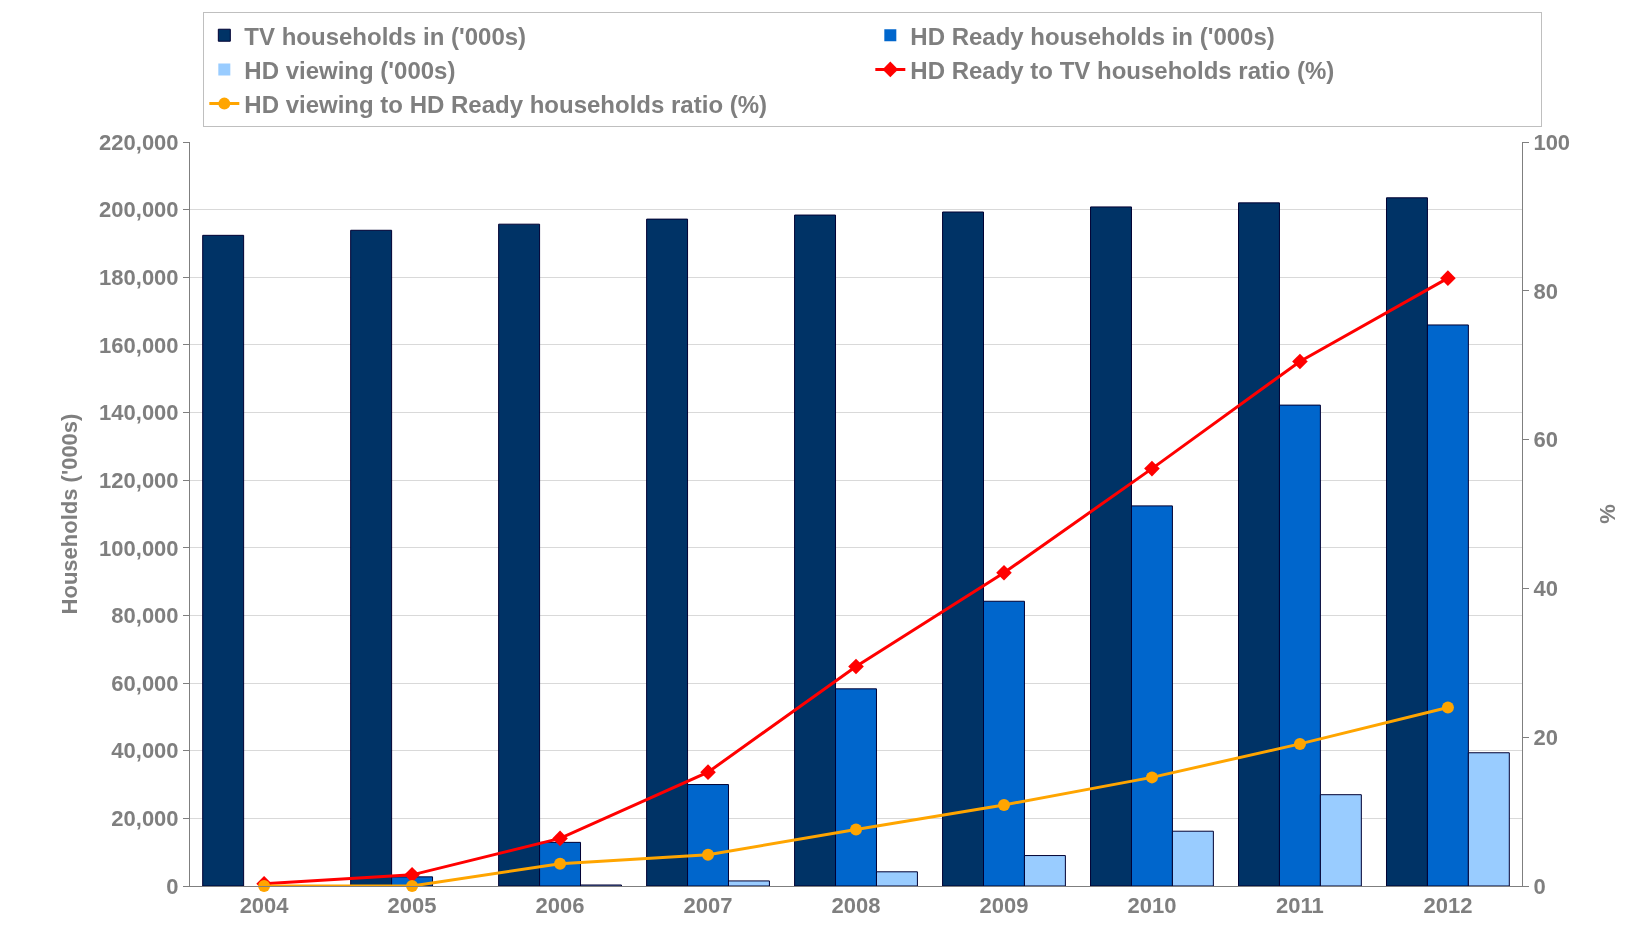 The width and height of the screenshot is (1632, 931). Describe the element at coordinates (139, 548) in the screenshot. I see `y-tick-label: 100,000` at that location.